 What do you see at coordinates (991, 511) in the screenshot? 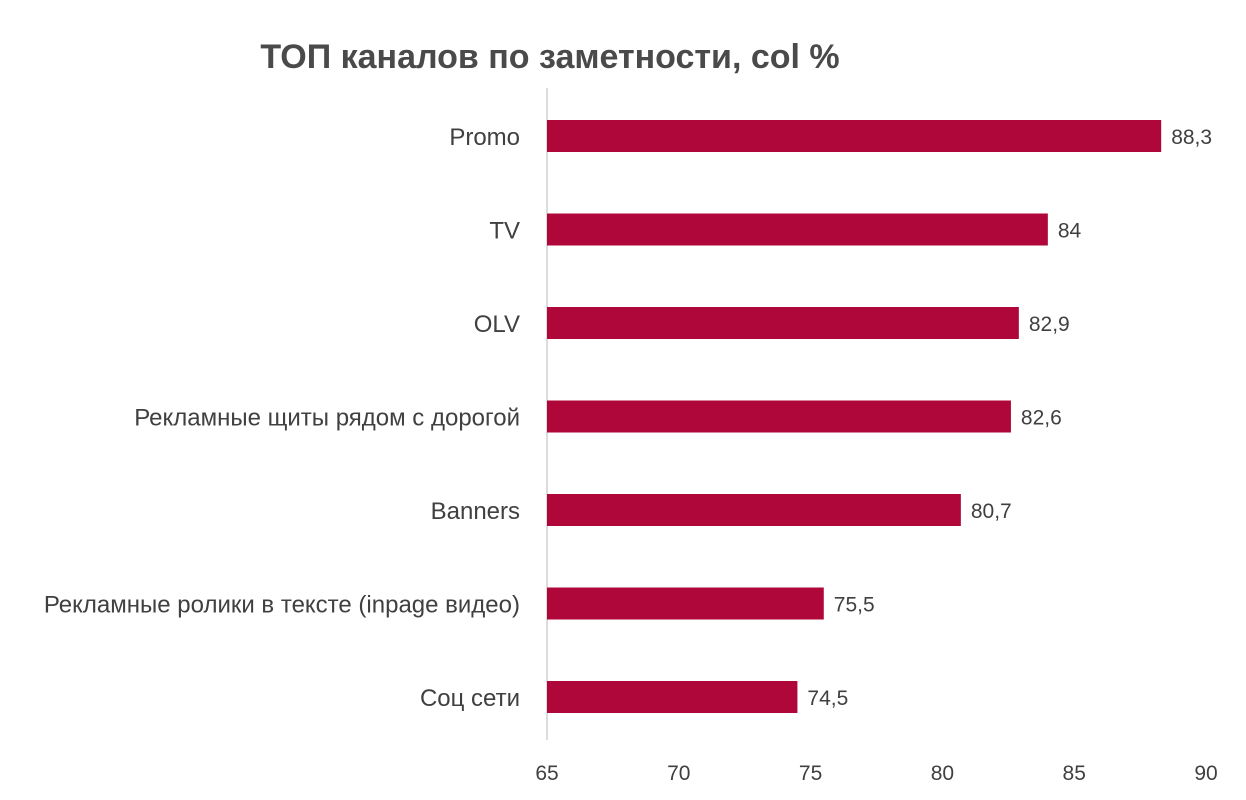
I see `data-label: 80,7` at bounding box center [991, 511].